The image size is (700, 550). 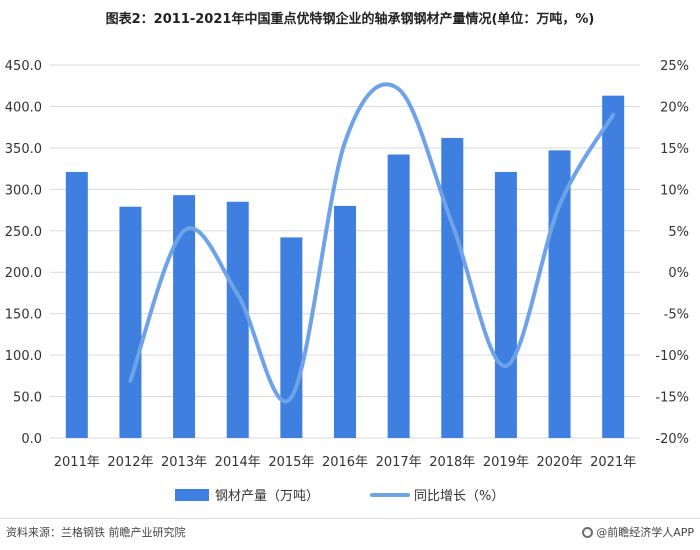 I want to click on left-tick-label: 150.0, so click(x=23, y=315).